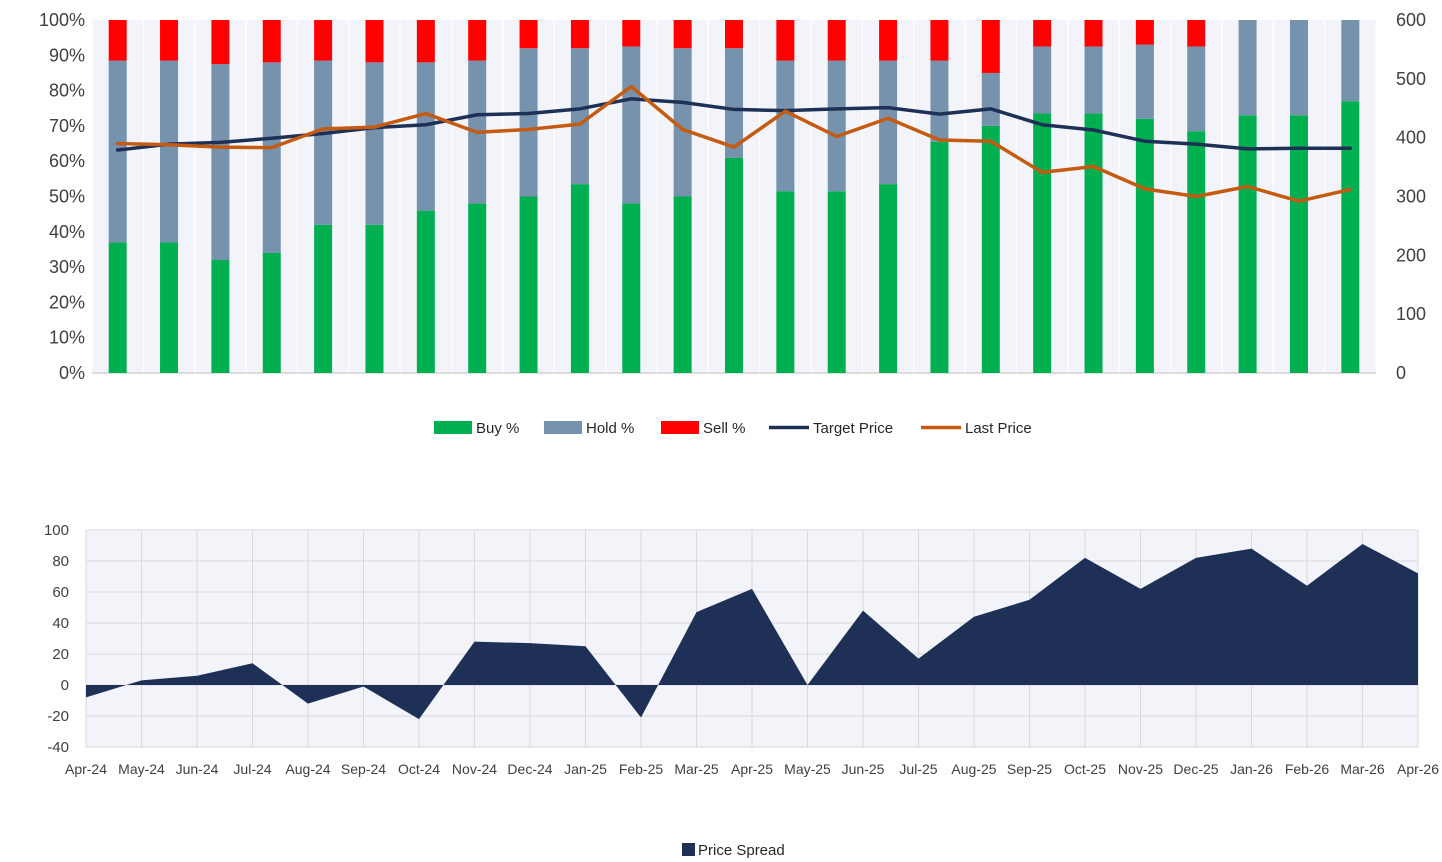 This screenshot has width=1442, height=862. Describe the element at coordinates (680, 427) in the screenshot. I see `legend-swatch-sell--` at that location.